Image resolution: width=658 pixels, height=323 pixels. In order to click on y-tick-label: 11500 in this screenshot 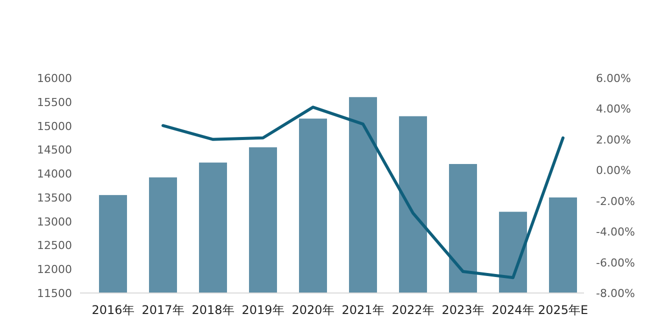, I will do `click(54, 293)`.